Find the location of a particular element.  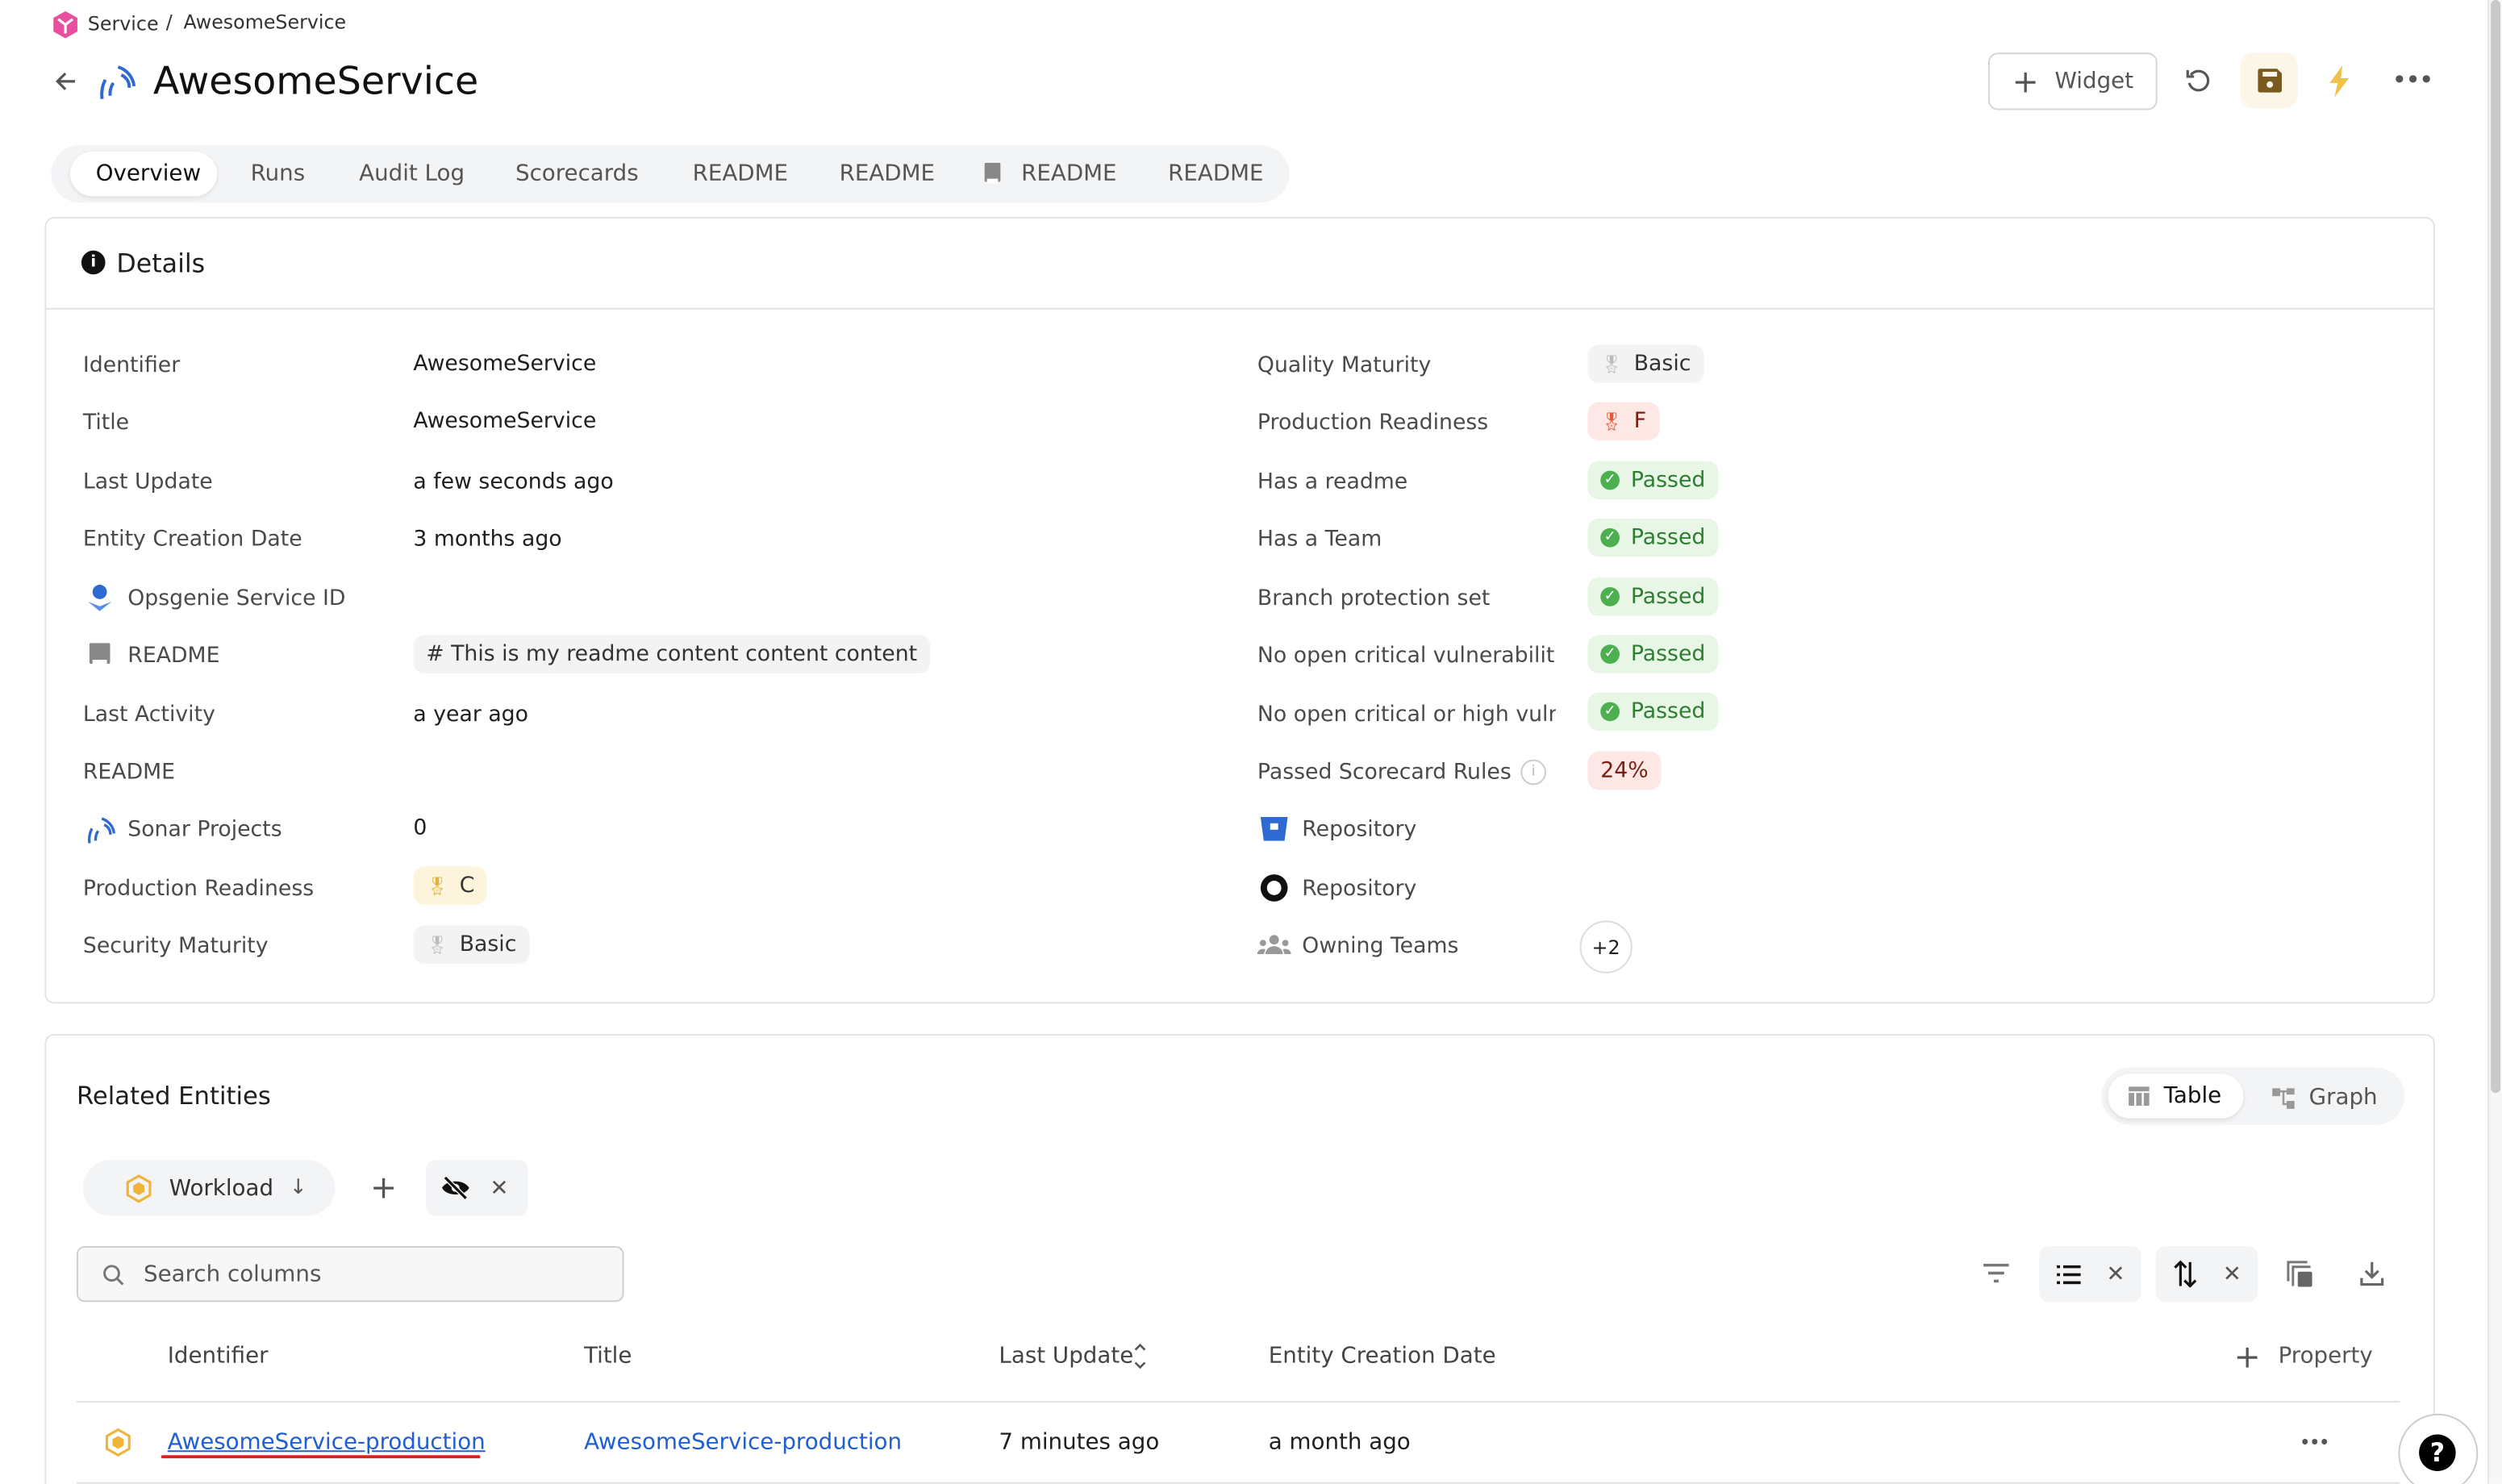

tab-readme-1: README is located at coordinates (740, 173).